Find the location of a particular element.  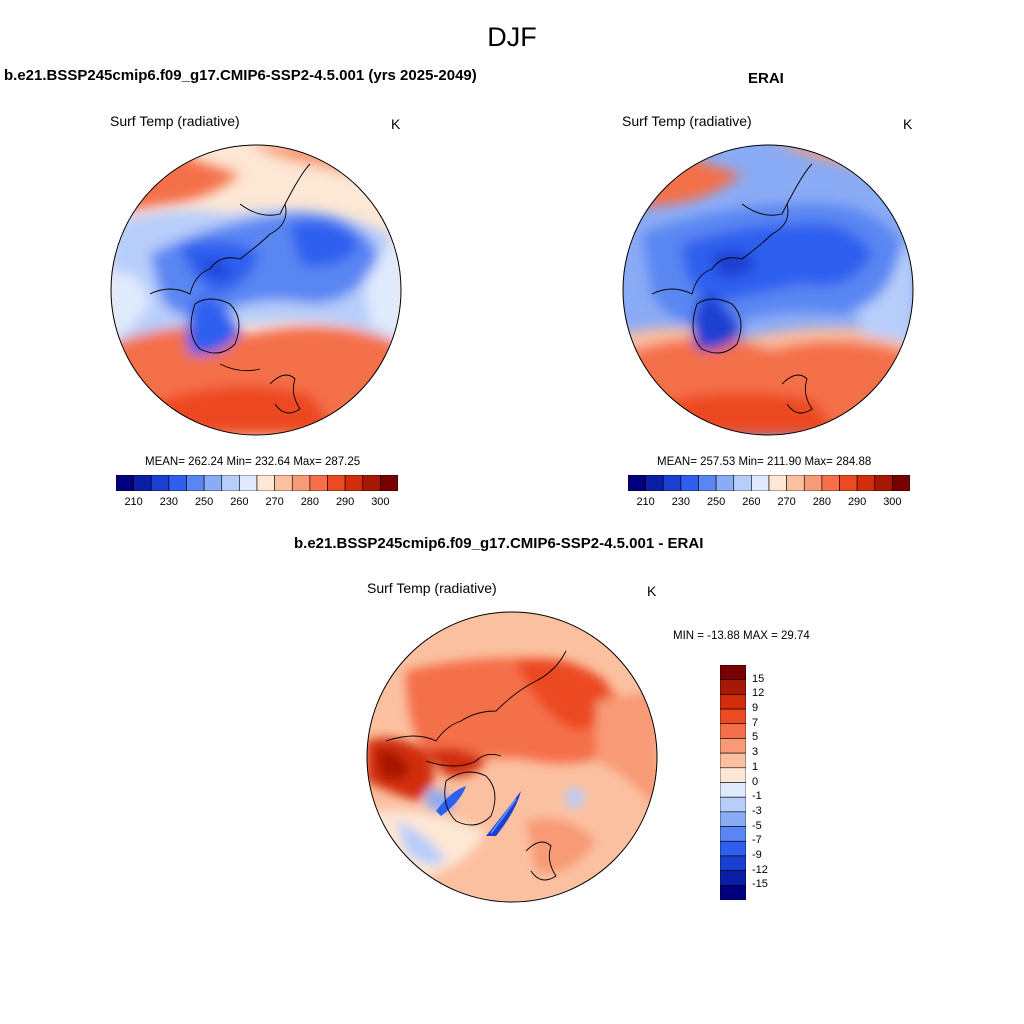

colorbar-tick-label: 1 is located at coordinates (755, 766).